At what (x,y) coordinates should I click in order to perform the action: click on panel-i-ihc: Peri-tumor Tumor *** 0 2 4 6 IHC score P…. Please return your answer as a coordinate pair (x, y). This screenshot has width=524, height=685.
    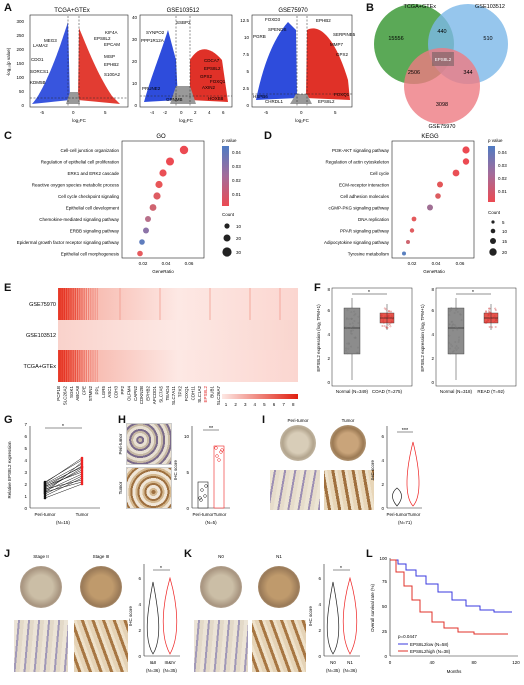
    Looking at the image, I should click on (354, 471).